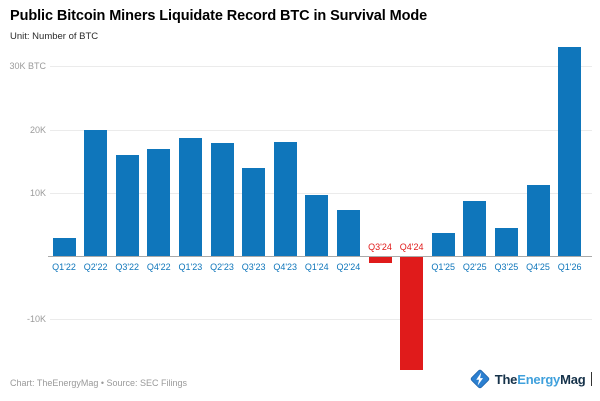 The height and width of the screenshot is (401, 600). I want to click on bar-Q2'25, so click(475, 228).